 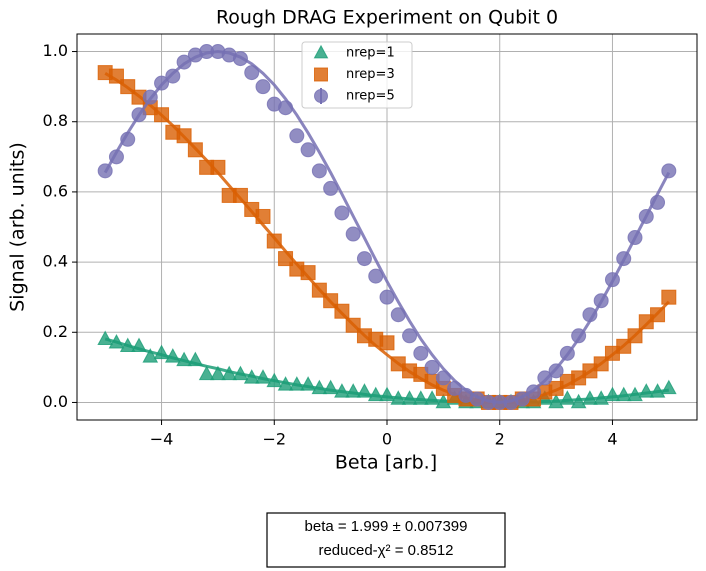 I want to click on annotation: beta = 1.999 ± 0.007399, so click(x=386, y=526).